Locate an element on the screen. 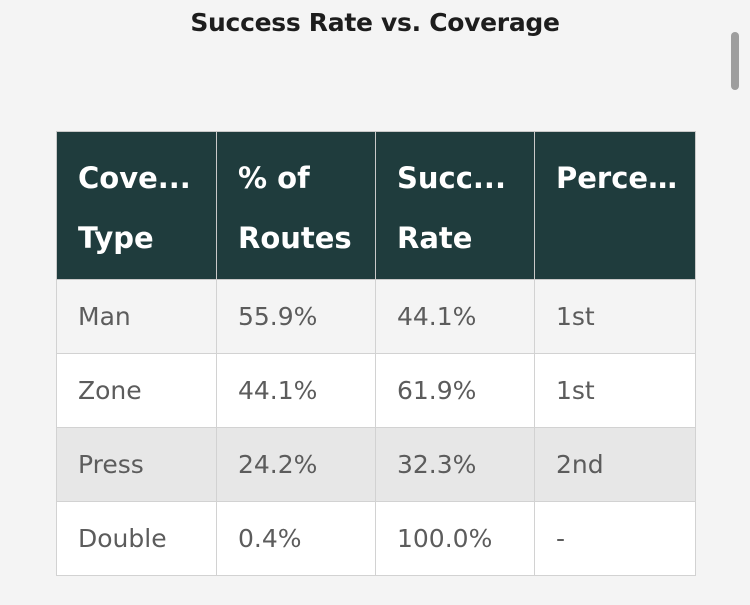  cell-coverage-type: Man is located at coordinates (136, 316).